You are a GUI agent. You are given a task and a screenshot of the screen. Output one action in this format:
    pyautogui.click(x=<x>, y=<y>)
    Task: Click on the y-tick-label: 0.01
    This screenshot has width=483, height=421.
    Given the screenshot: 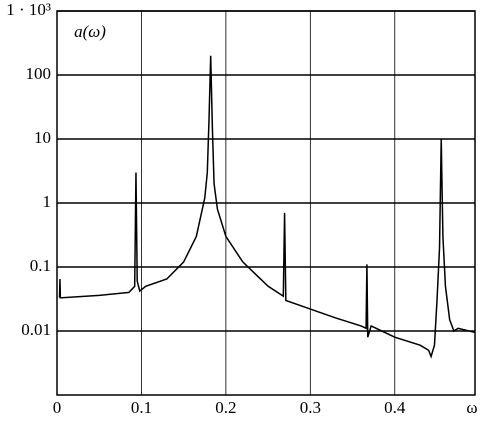 What is the action you would take?
    pyautogui.click(x=36, y=329)
    